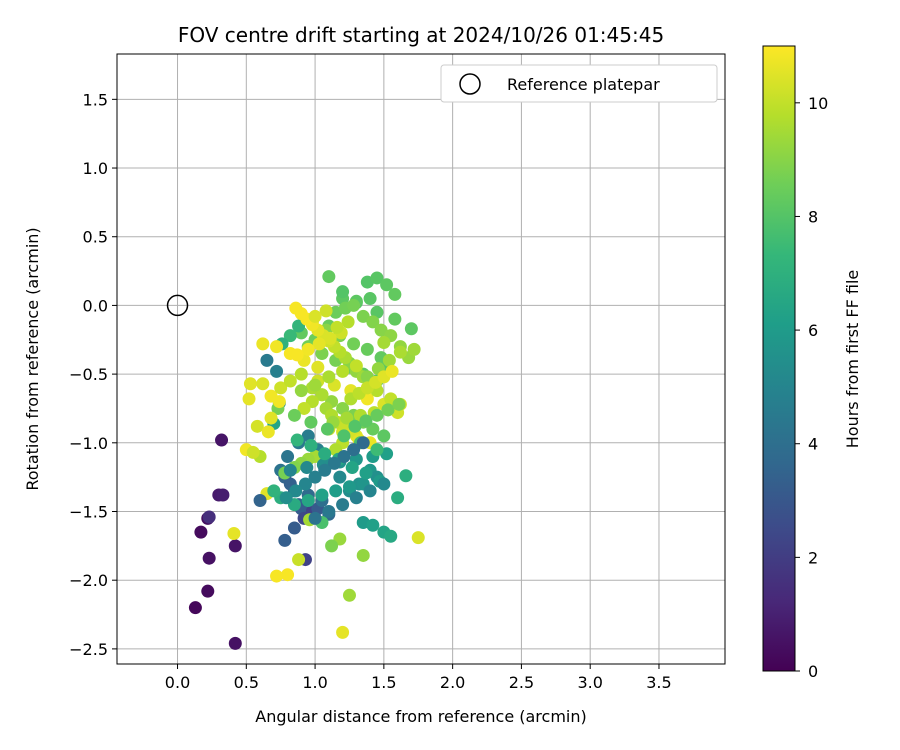 Image resolution: width=900 pixels, height=750 pixels. Describe the element at coordinates (383, 682) in the screenshot. I see `x-tick-label: 1.5` at that location.